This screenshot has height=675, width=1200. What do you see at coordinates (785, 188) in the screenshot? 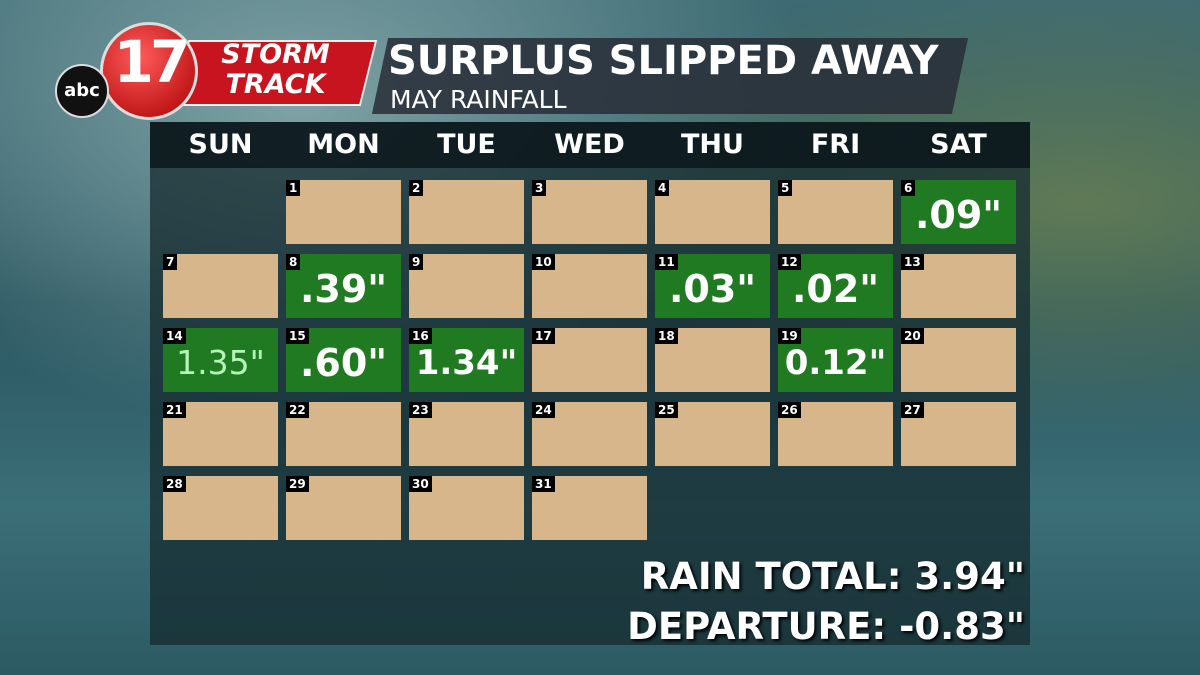
I see `day-number: 5` at bounding box center [785, 188].